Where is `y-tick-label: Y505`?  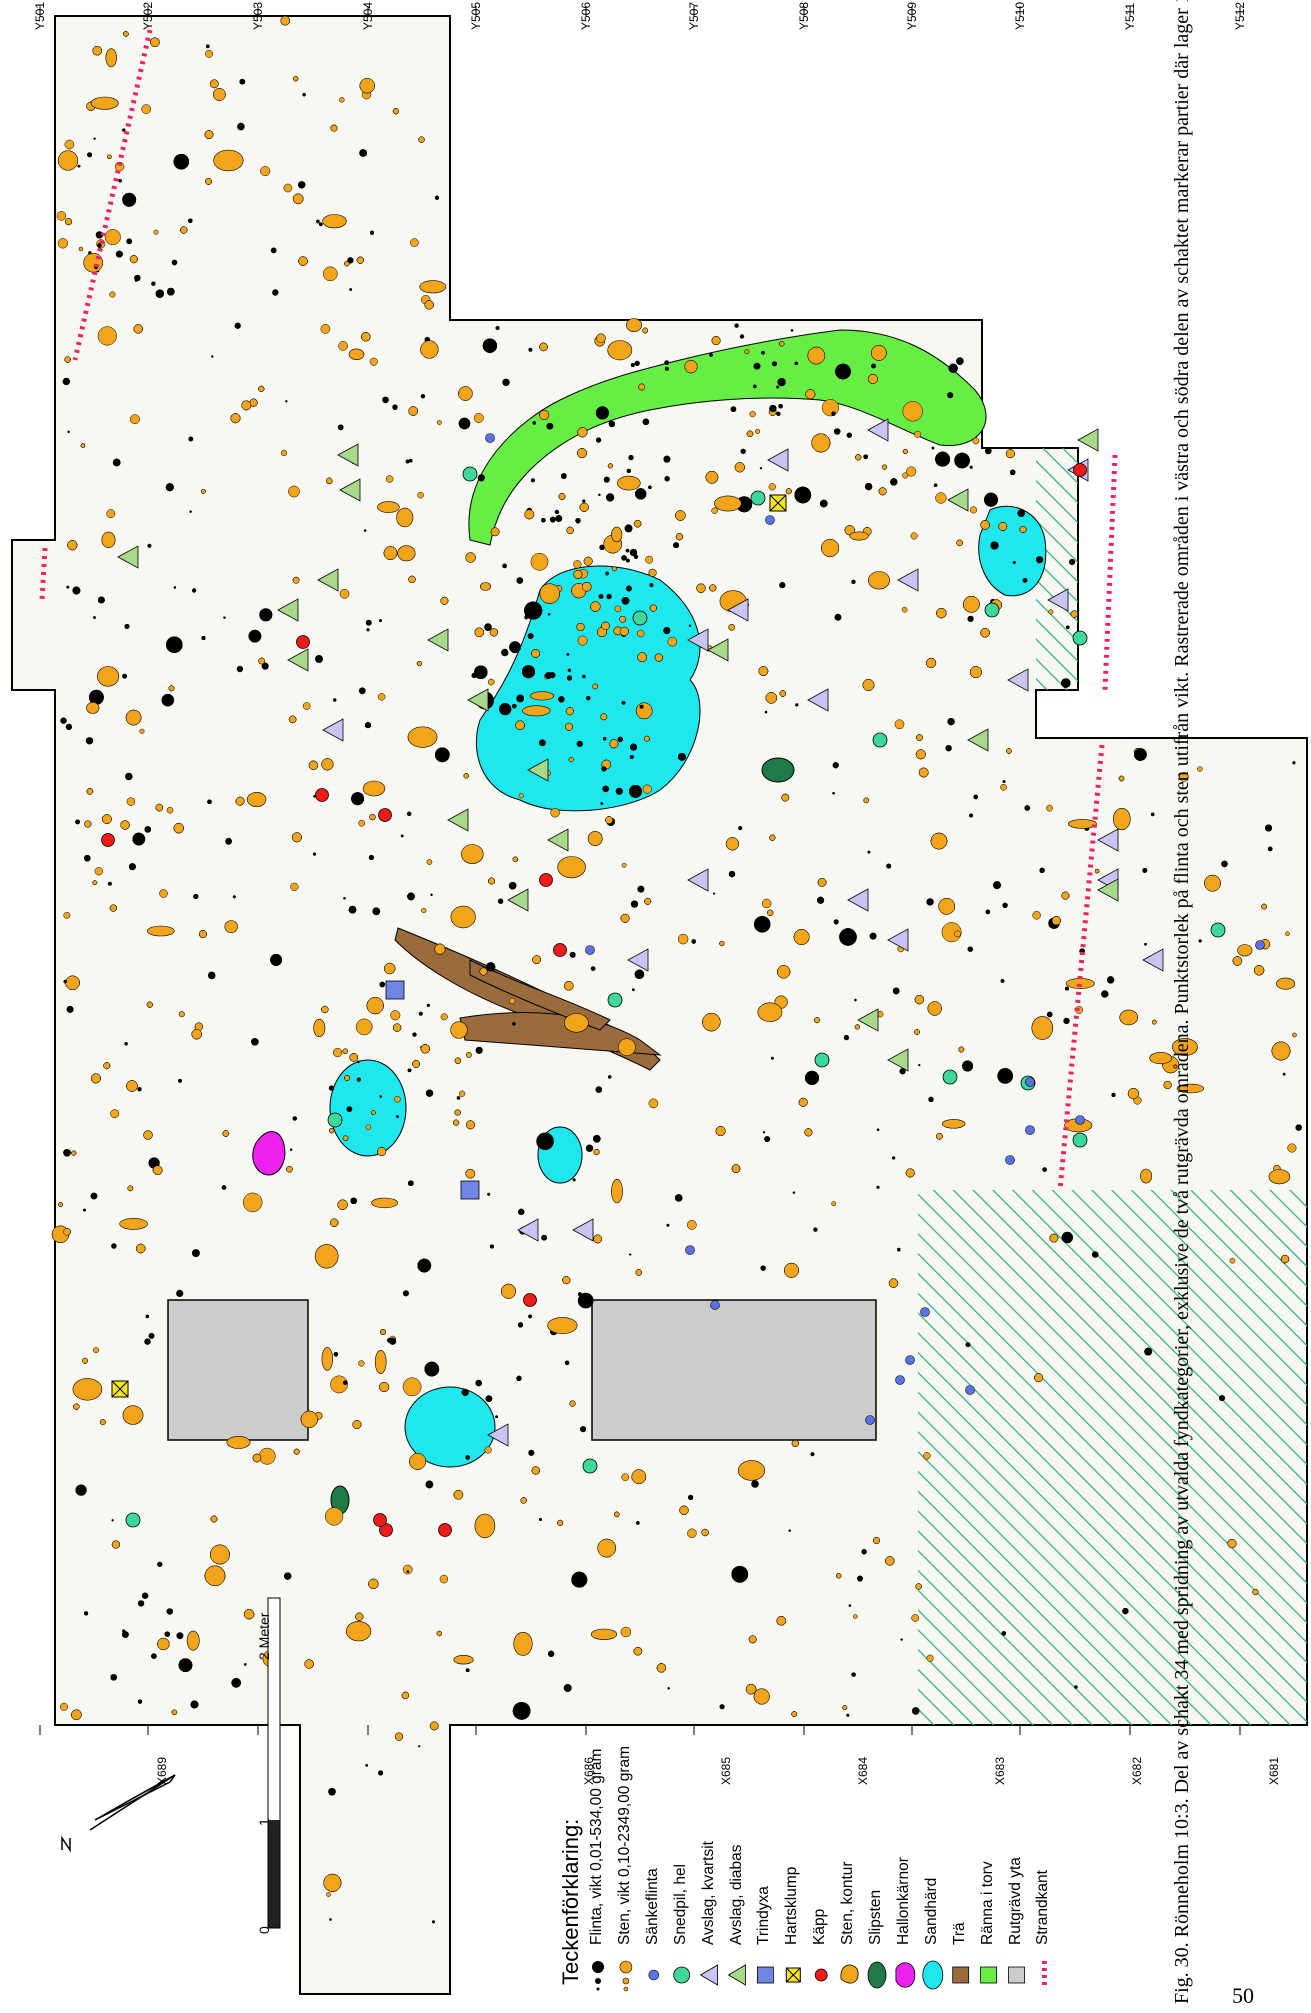 y-tick-label: Y505 is located at coordinates (476, 15).